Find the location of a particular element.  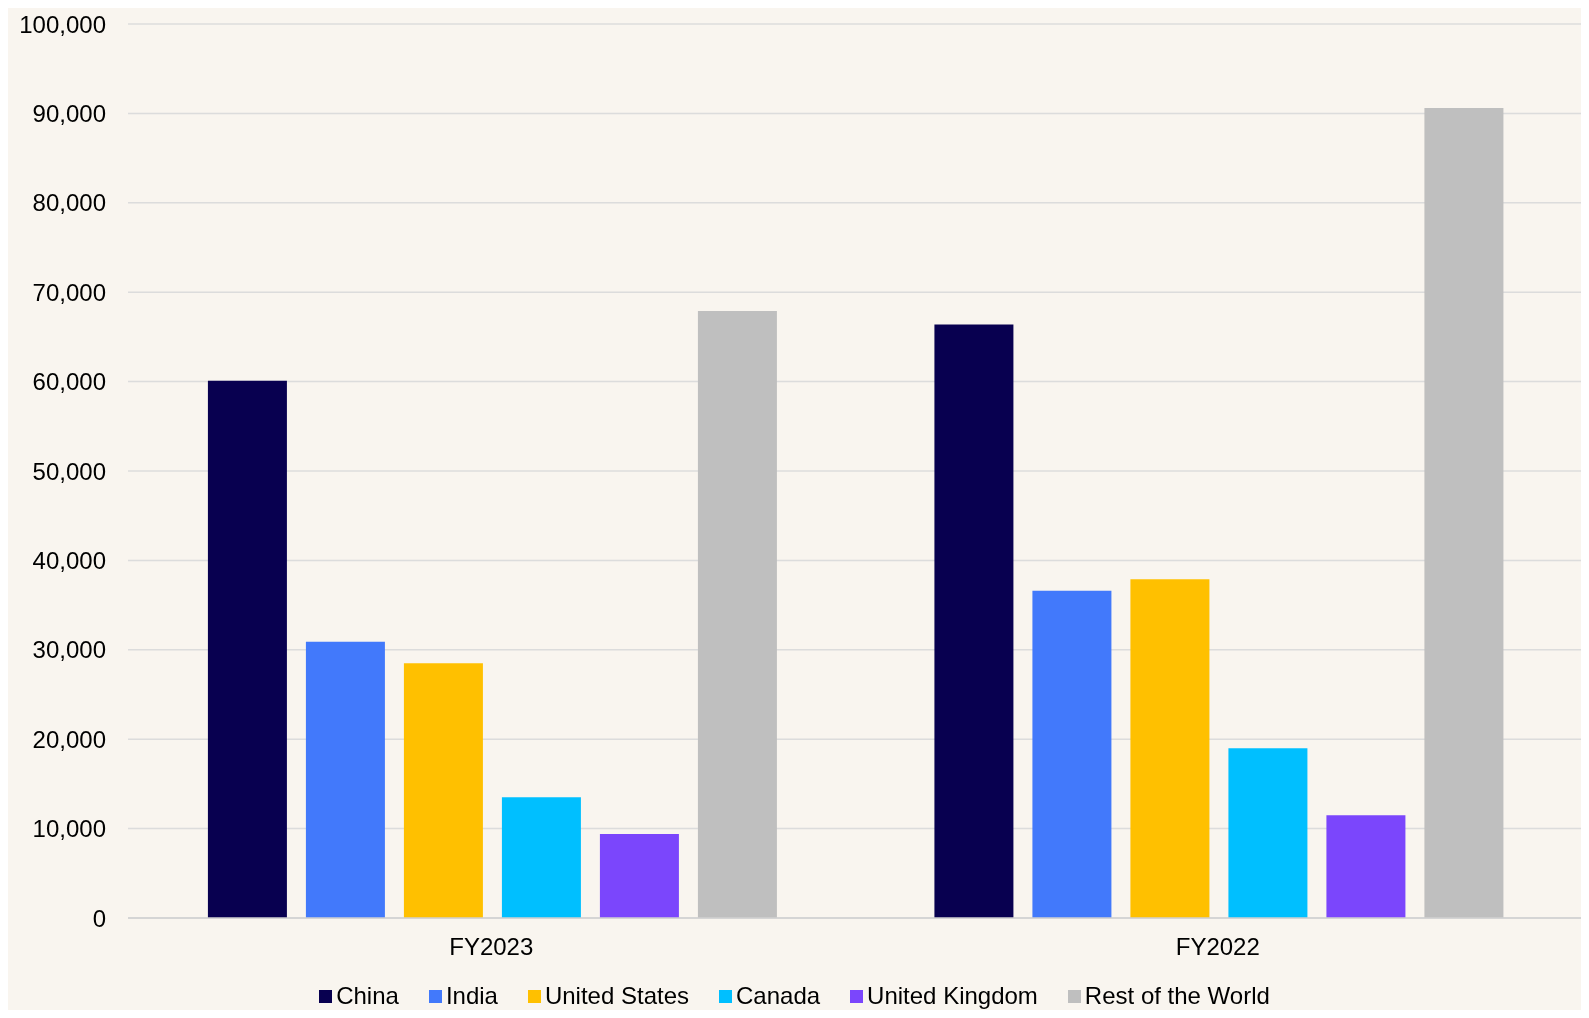

y-tick-label: 20,000 is located at coordinates (69, 739).